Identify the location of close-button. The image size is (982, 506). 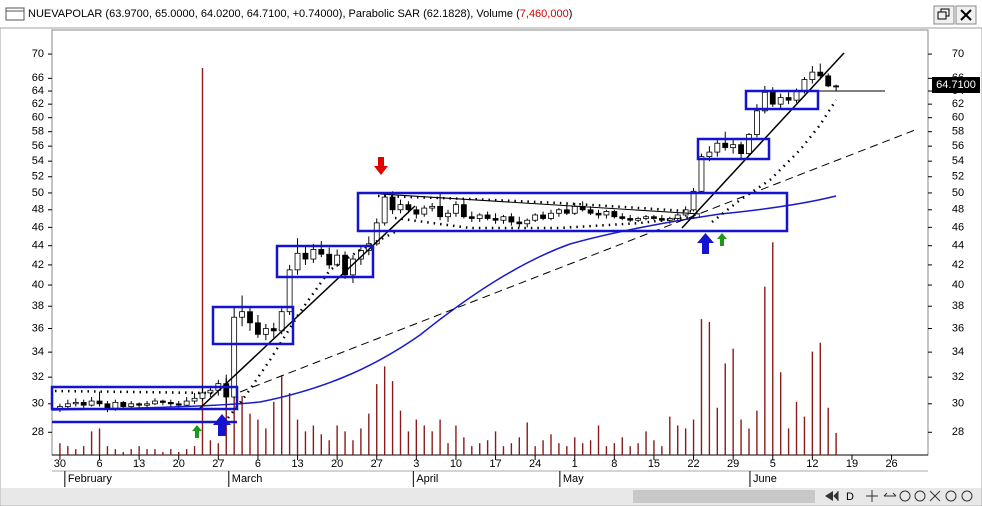
(966, 15).